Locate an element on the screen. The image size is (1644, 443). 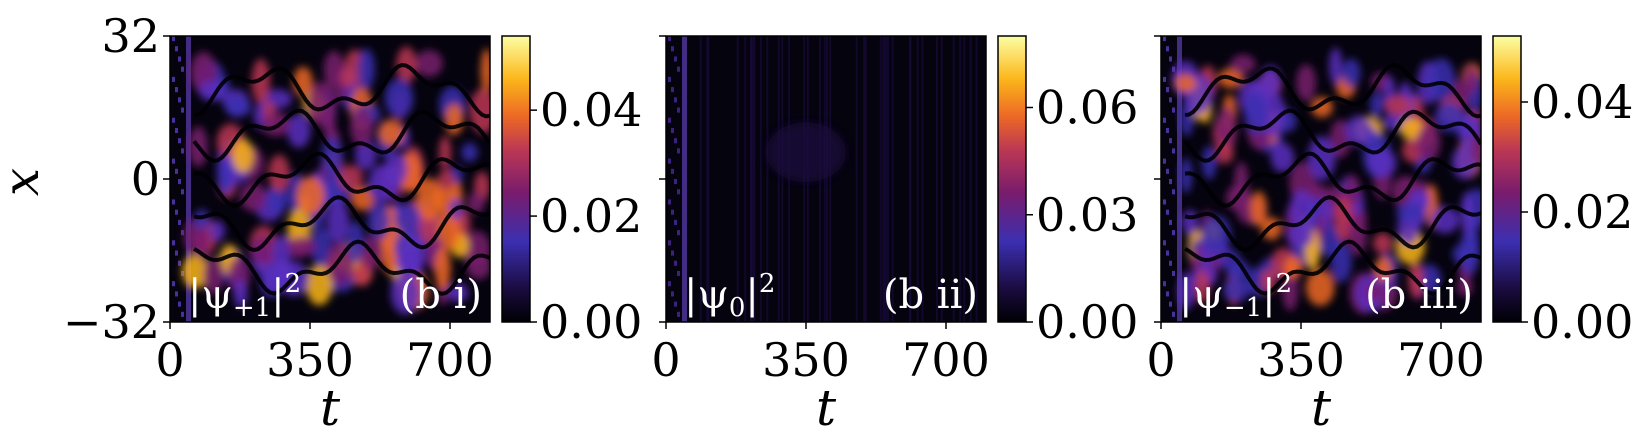
colorbar-tick-label: 0.00 is located at coordinates (1087, 322).